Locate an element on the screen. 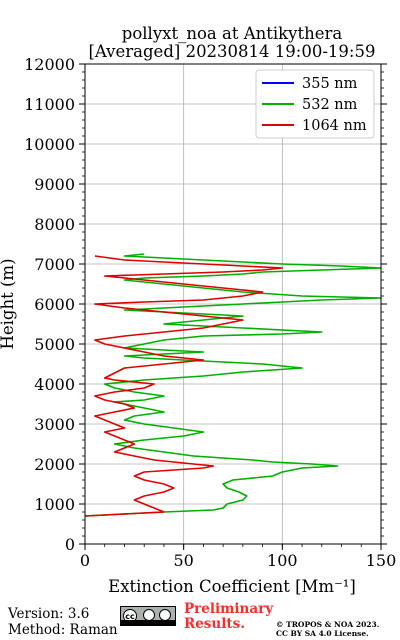 This screenshot has width=400, height=640. legend-532-label: 532 nm is located at coordinates (330, 105).